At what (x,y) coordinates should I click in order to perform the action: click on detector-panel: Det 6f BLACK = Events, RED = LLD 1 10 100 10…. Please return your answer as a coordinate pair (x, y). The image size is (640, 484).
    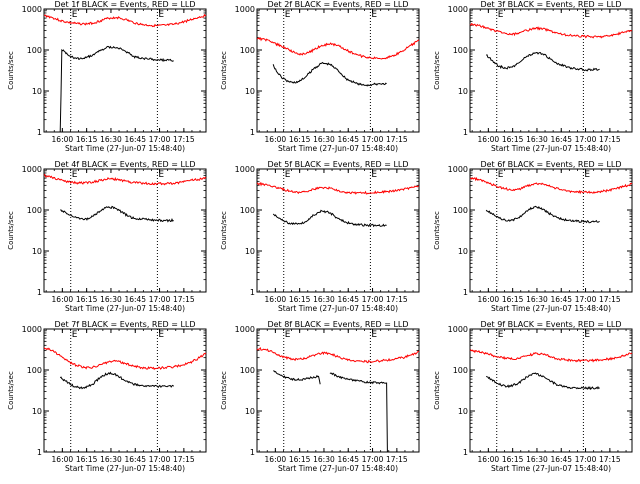
    Looking at the image, I should click on (532, 240).